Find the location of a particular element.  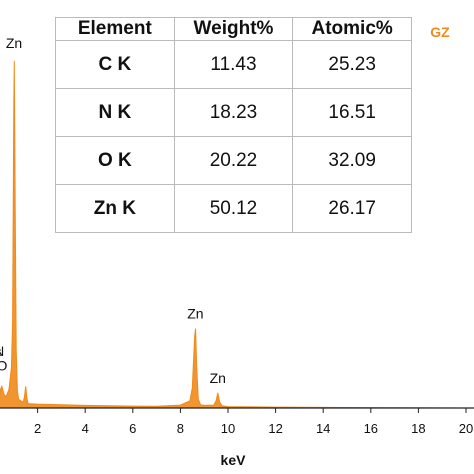

x-tick-label: 6 is located at coordinates (132, 428).